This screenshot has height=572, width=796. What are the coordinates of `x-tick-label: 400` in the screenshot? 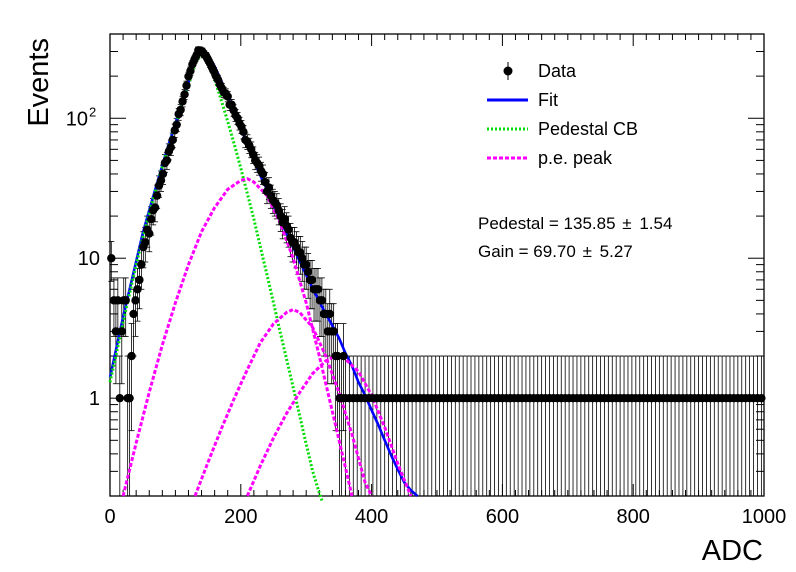 It's located at (371, 517).